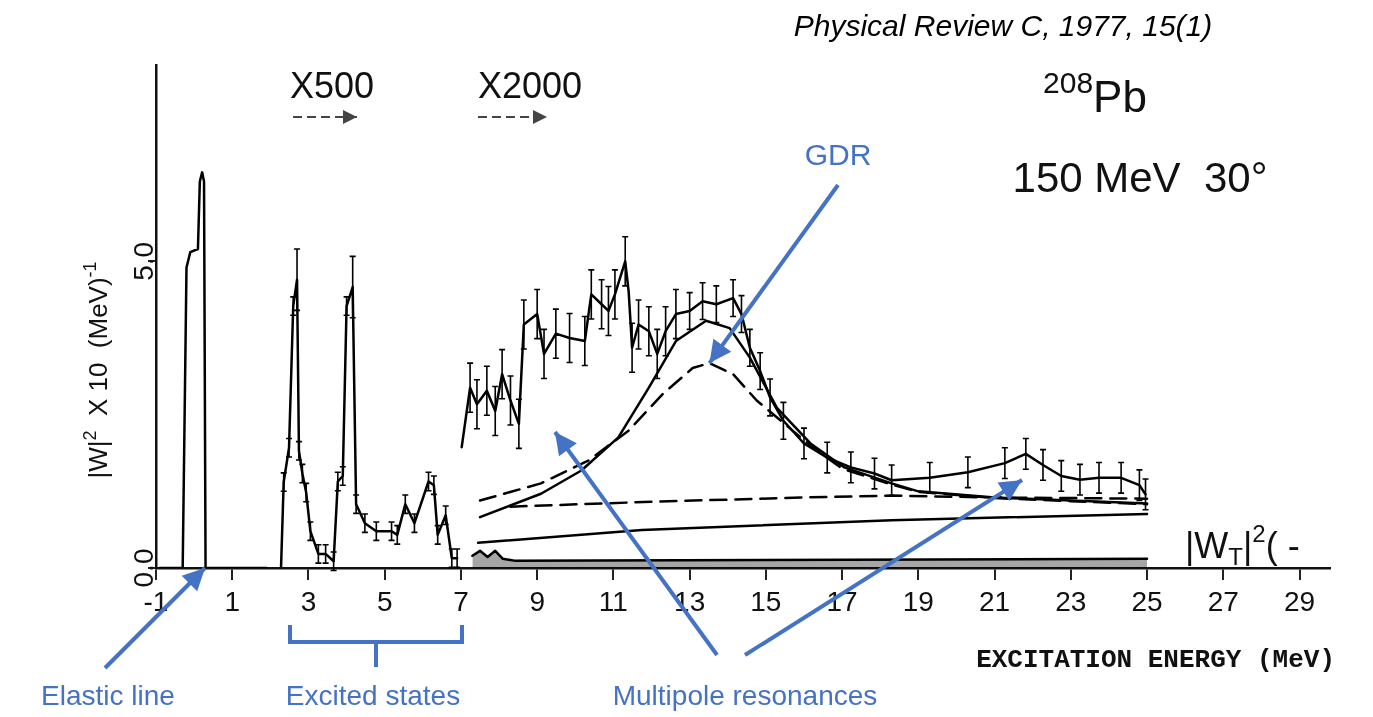 This screenshot has width=1373, height=717. Describe the element at coordinates (373, 695) in the screenshot. I see `text: Excited states` at that location.